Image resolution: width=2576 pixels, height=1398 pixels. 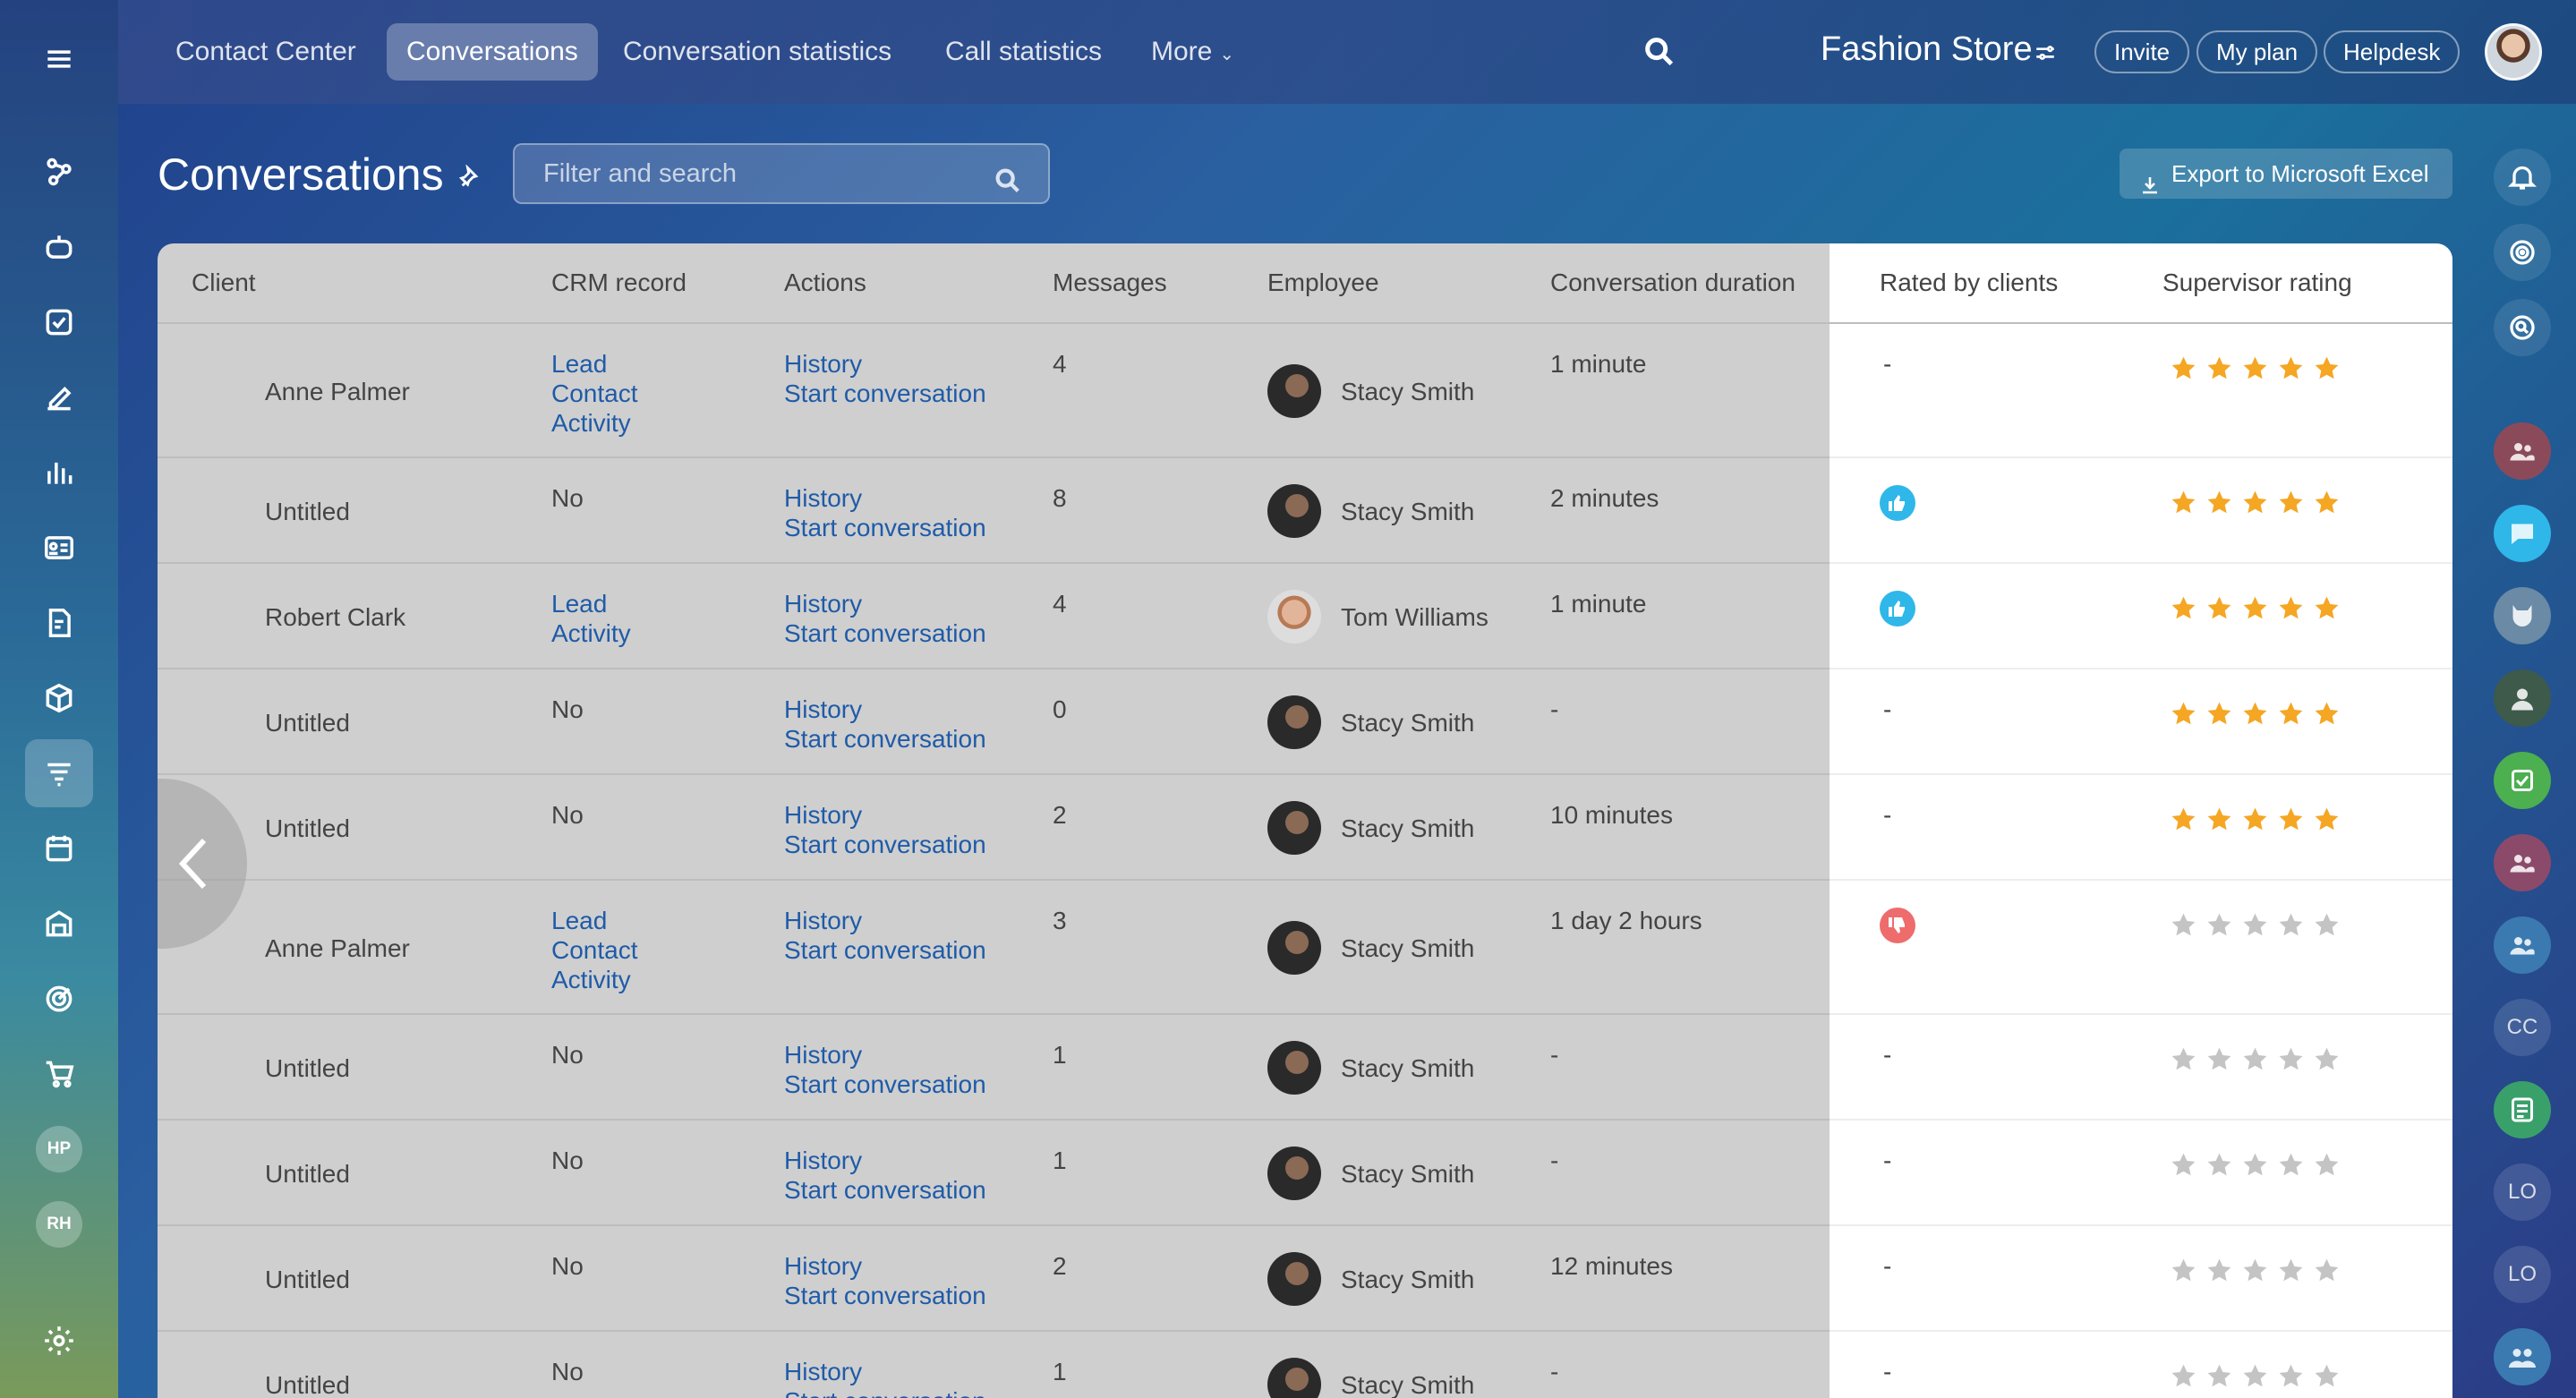 What do you see at coordinates (2522, 698) in the screenshot?
I see `user-avatar` at bounding box center [2522, 698].